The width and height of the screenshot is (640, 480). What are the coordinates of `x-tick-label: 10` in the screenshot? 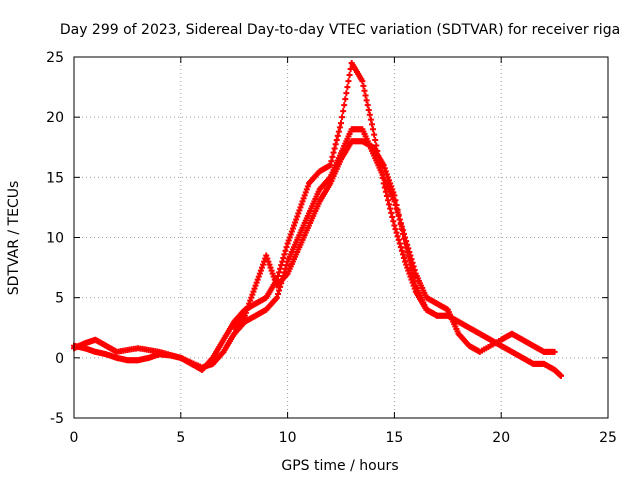 It's located at (288, 438).